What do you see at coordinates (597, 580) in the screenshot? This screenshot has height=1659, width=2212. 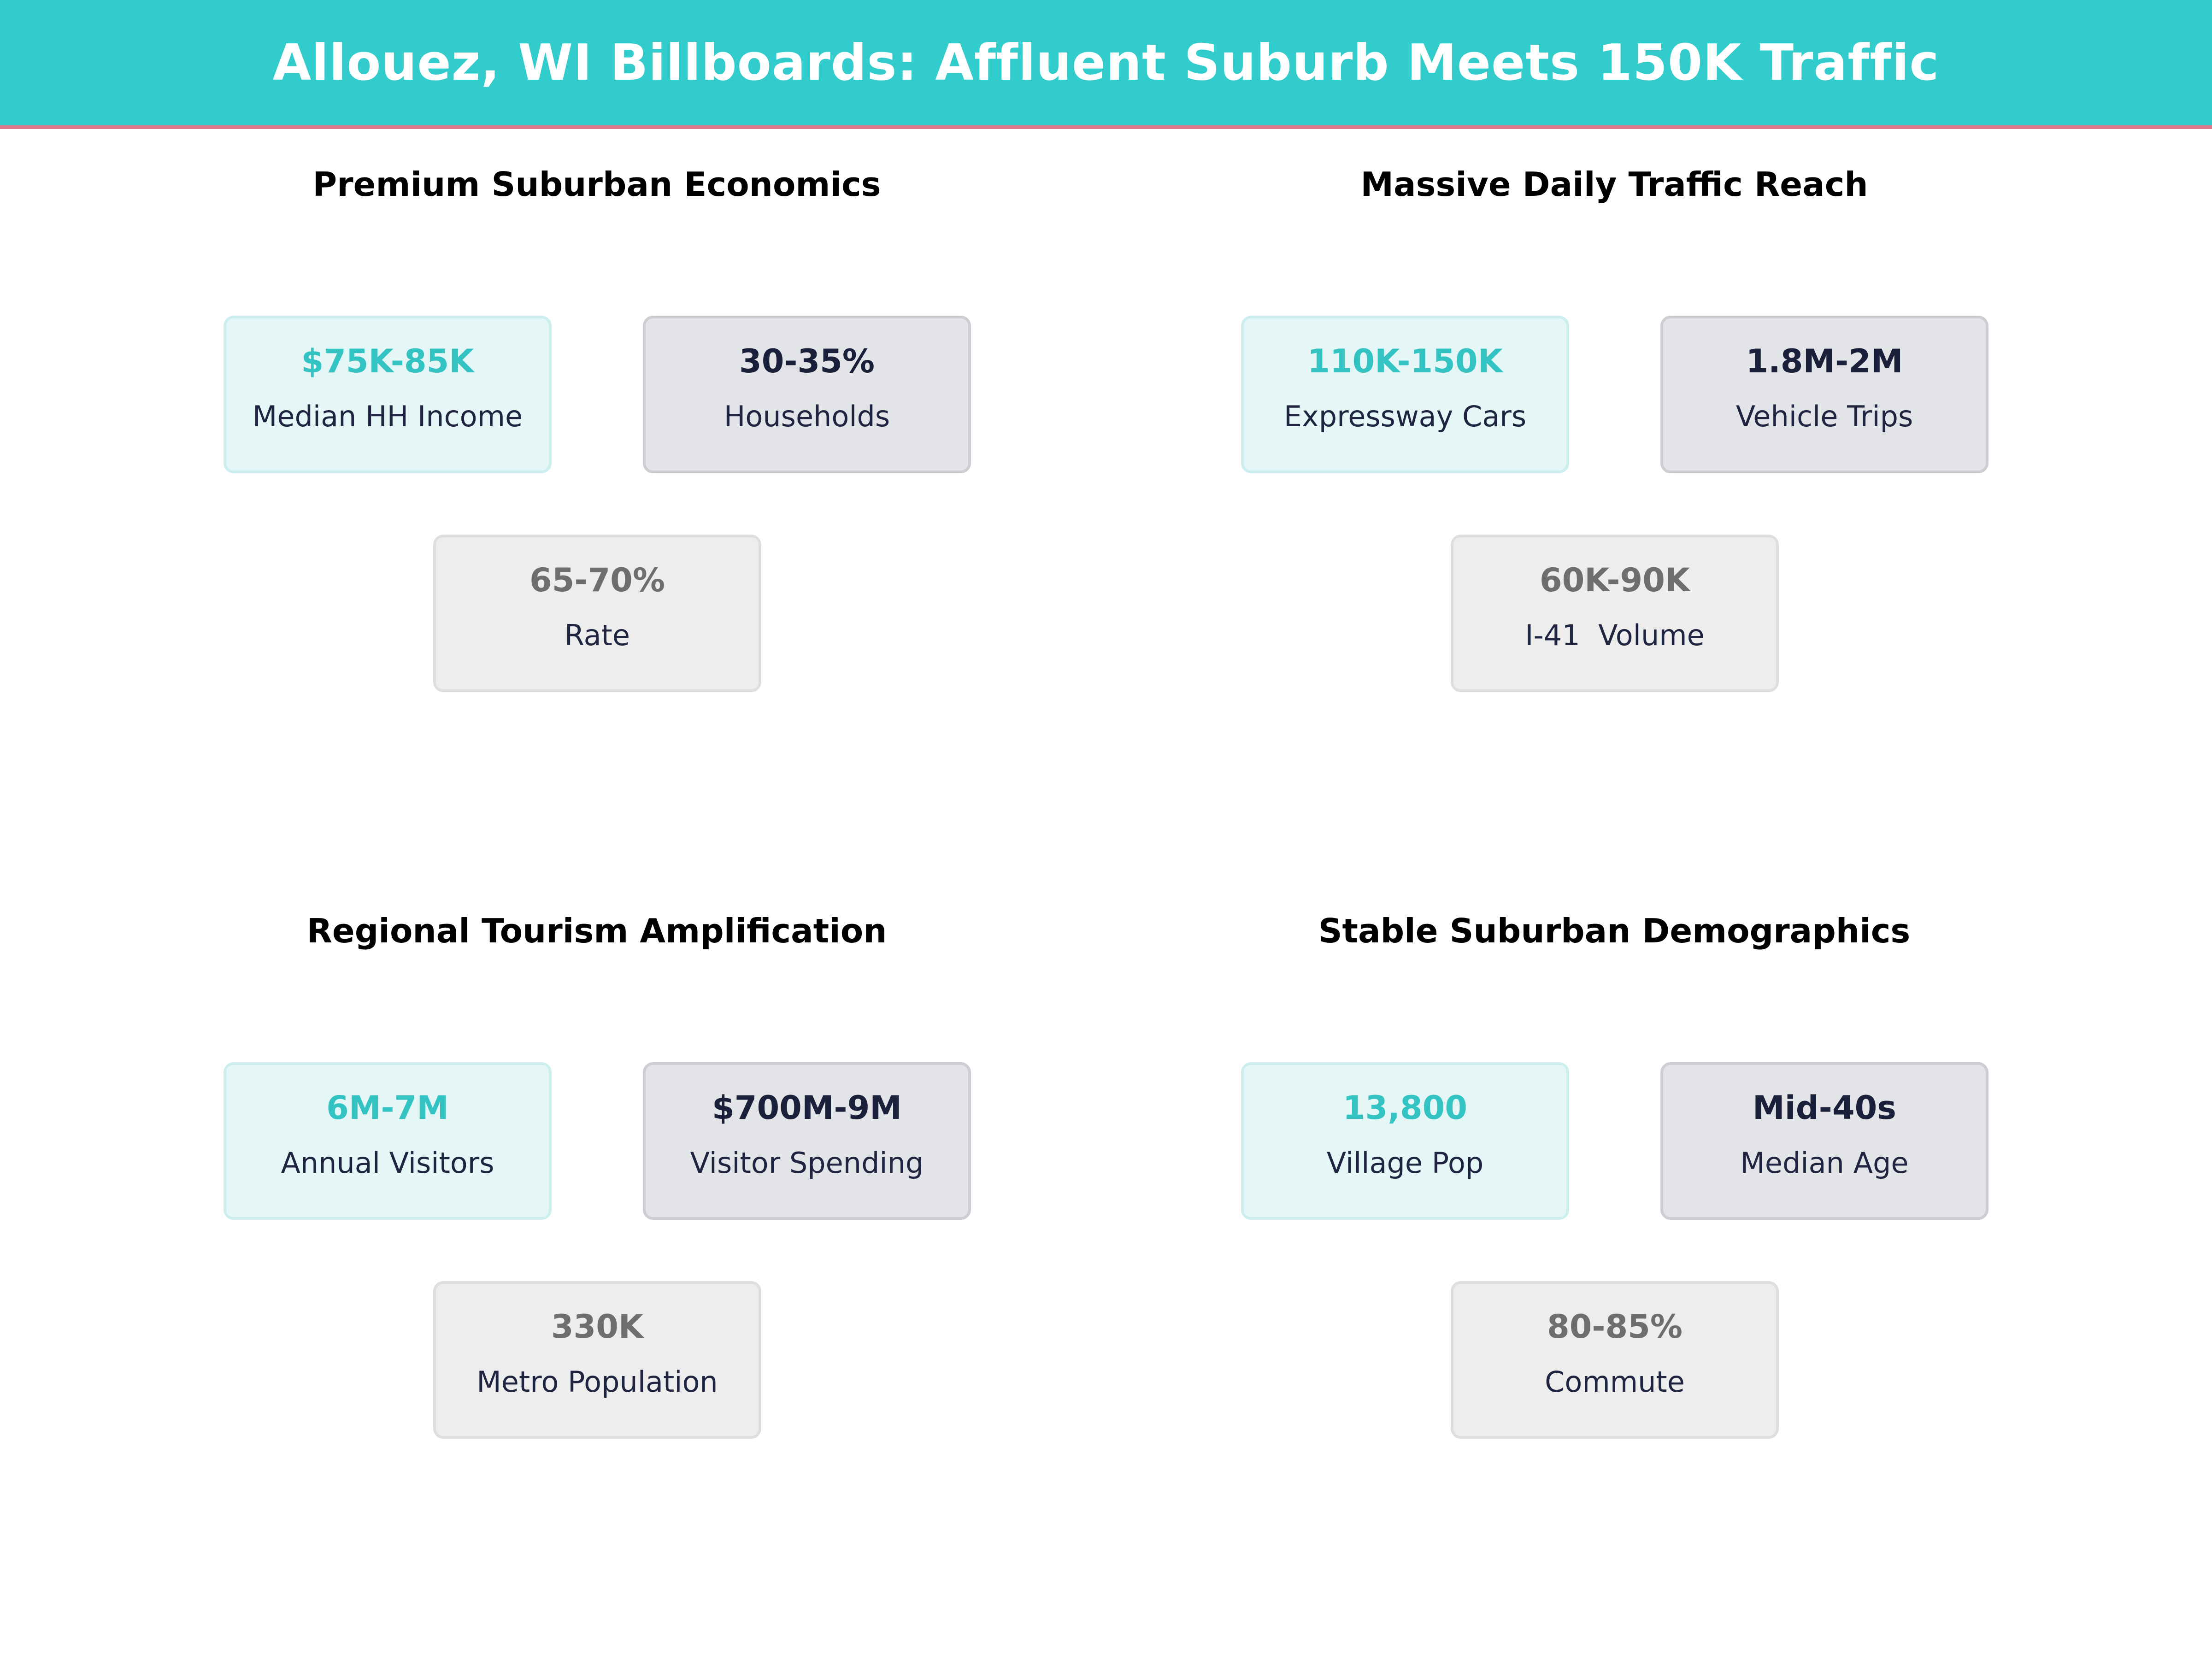 I see `stat-value: 65-70%` at bounding box center [597, 580].